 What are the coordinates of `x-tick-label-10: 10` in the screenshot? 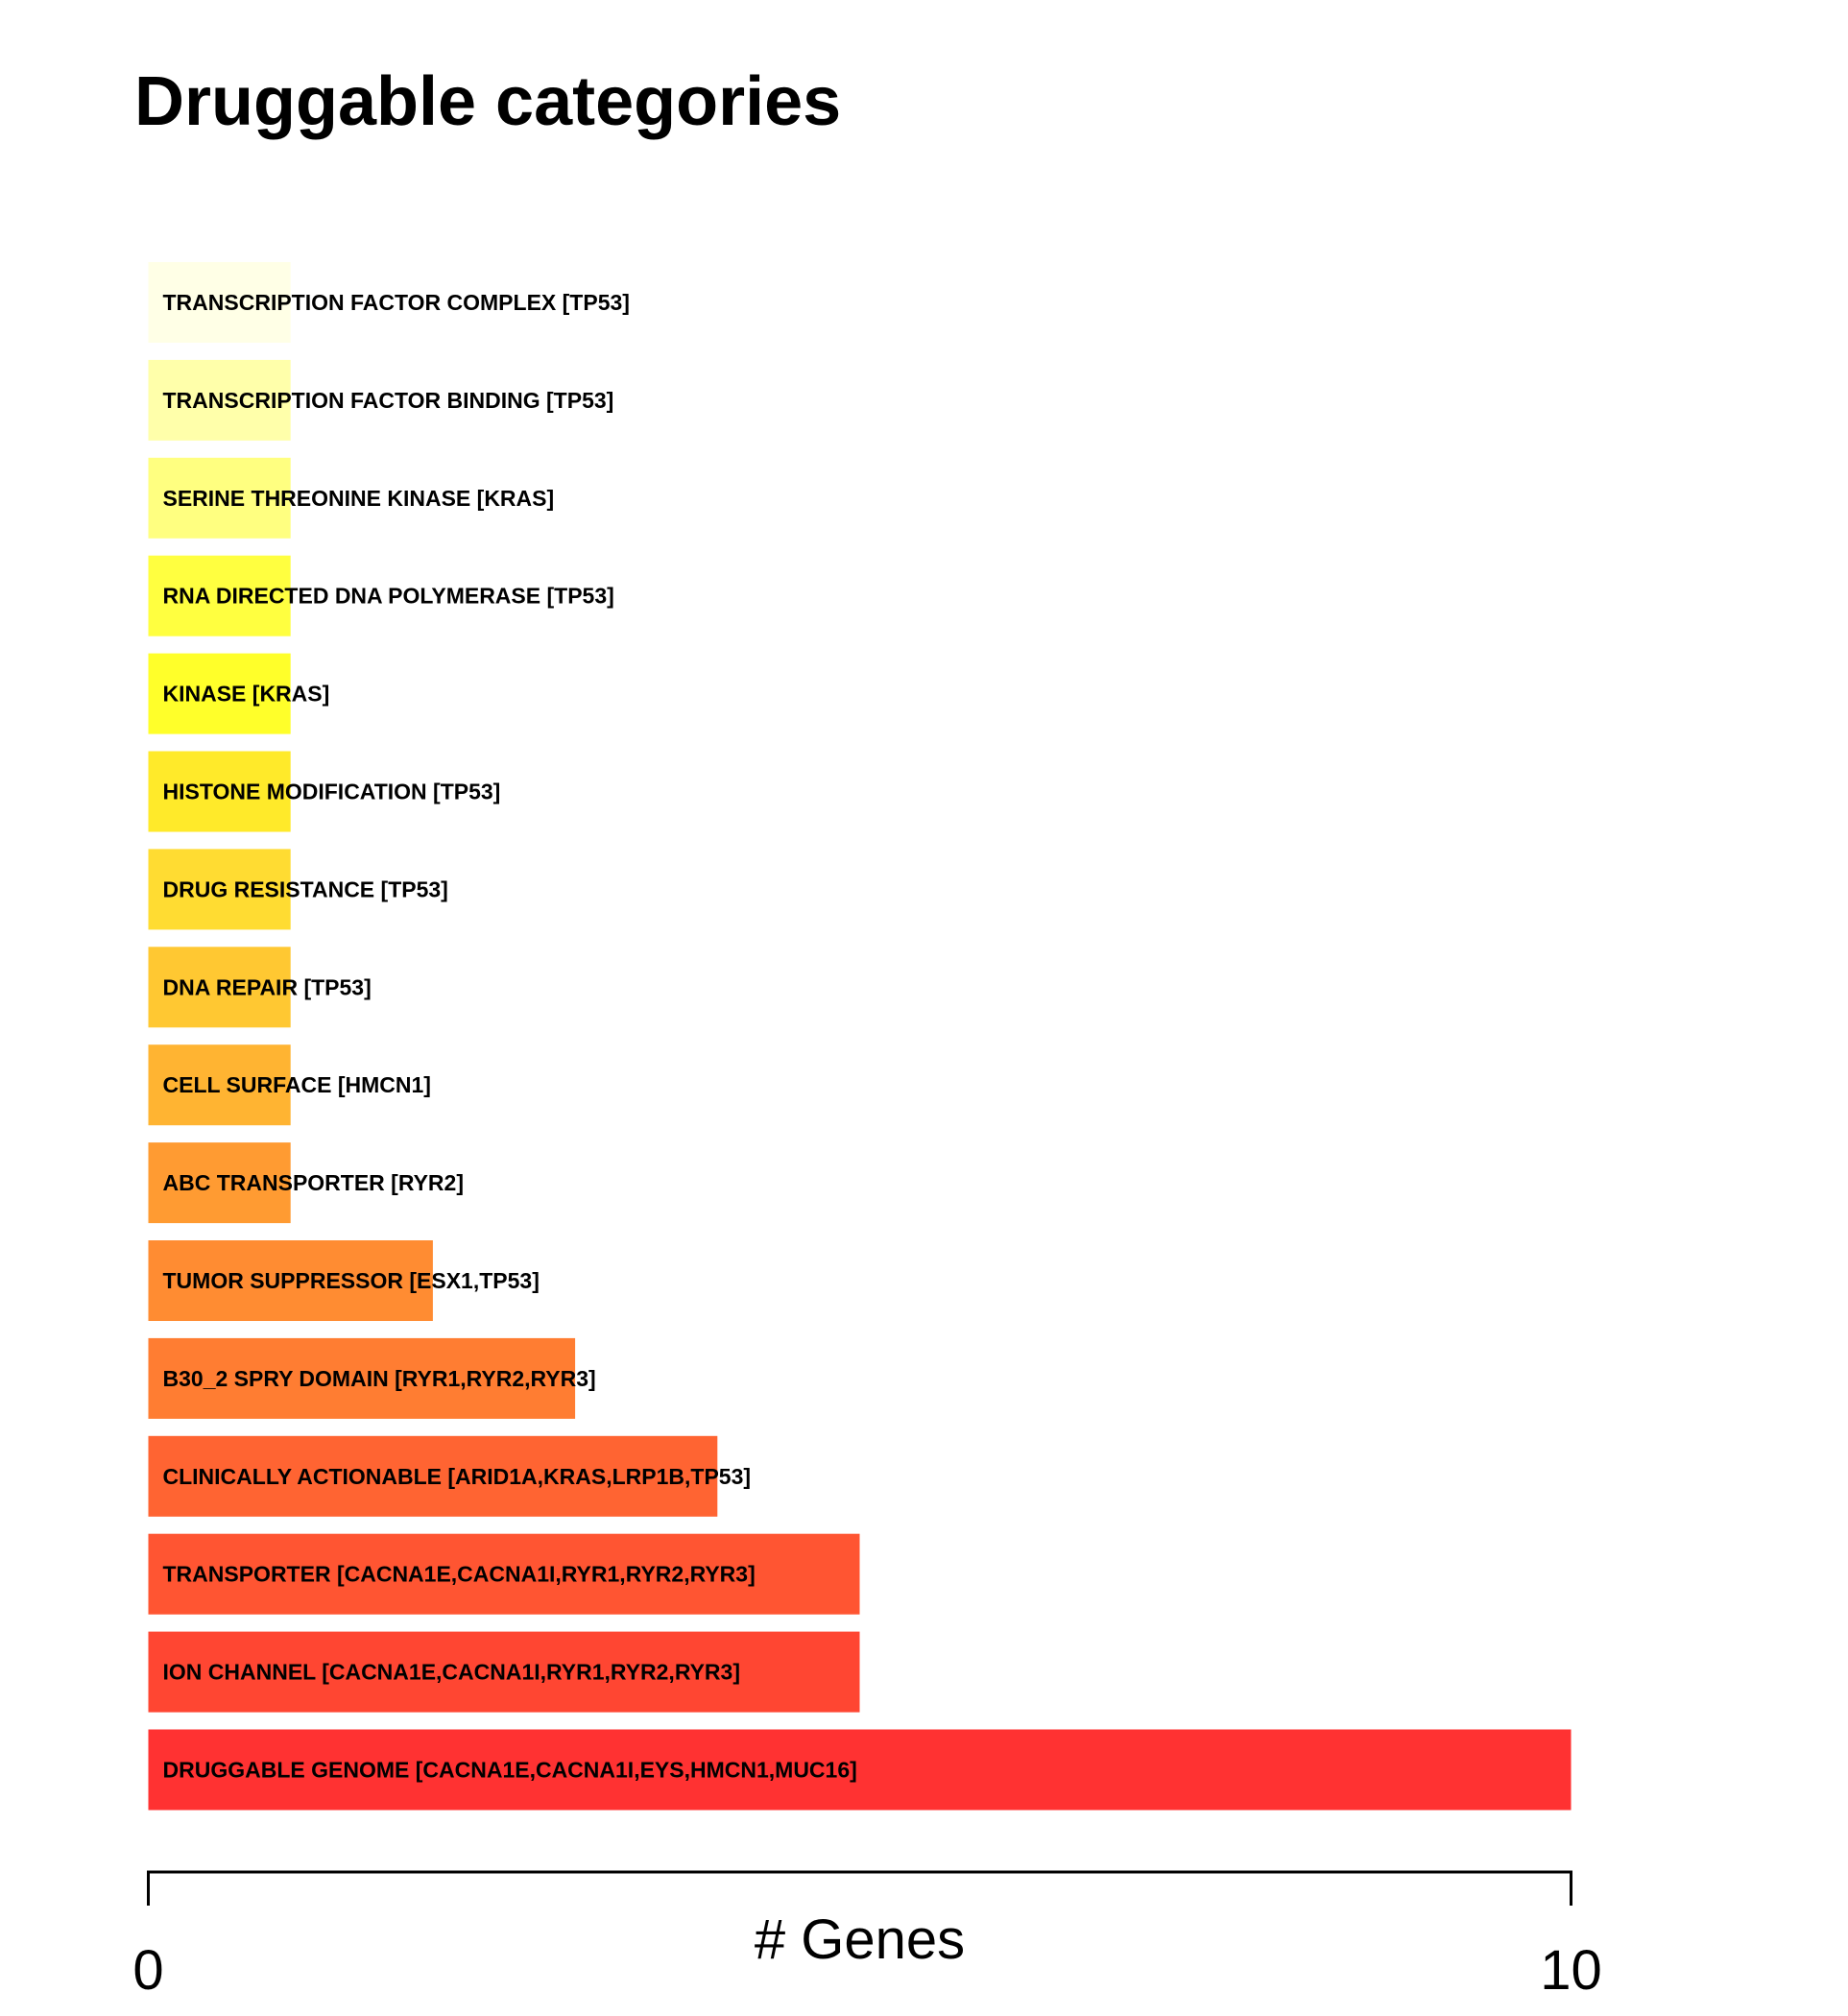 It's located at (1571, 1971).